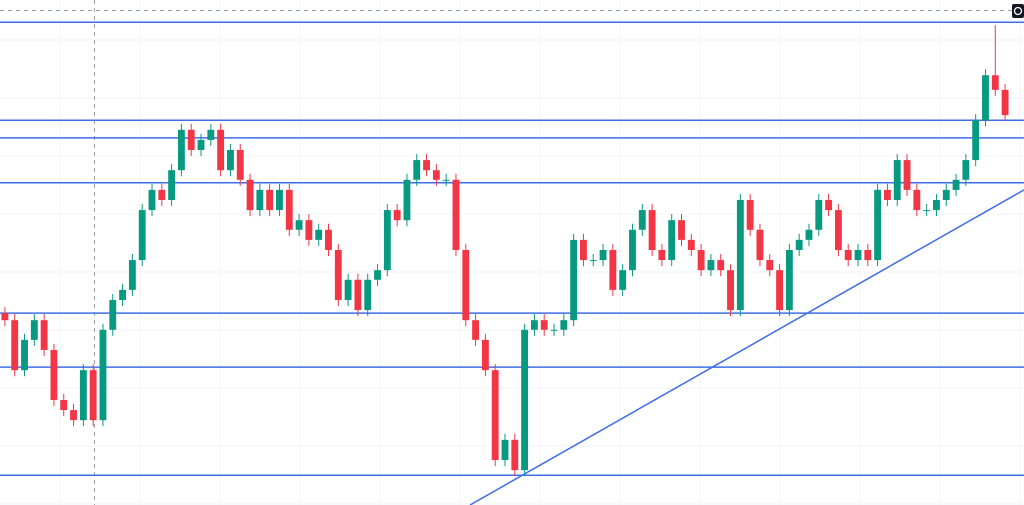 This screenshot has height=505, width=1024. What do you see at coordinates (1018, 11) in the screenshot?
I see `settings-icon` at bounding box center [1018, 11].